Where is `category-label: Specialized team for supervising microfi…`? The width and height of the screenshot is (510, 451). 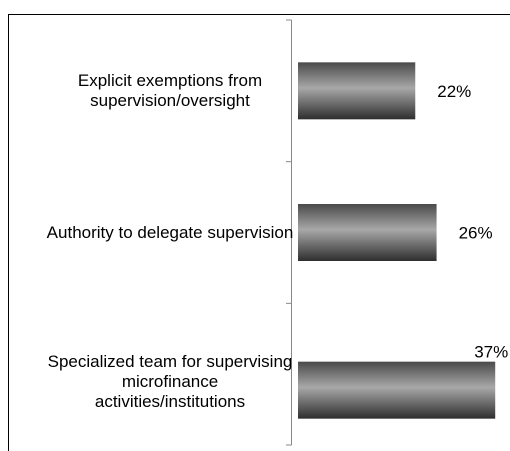 category-label: Specialized team for supervising microfi… is located at coordinates (170, 382).